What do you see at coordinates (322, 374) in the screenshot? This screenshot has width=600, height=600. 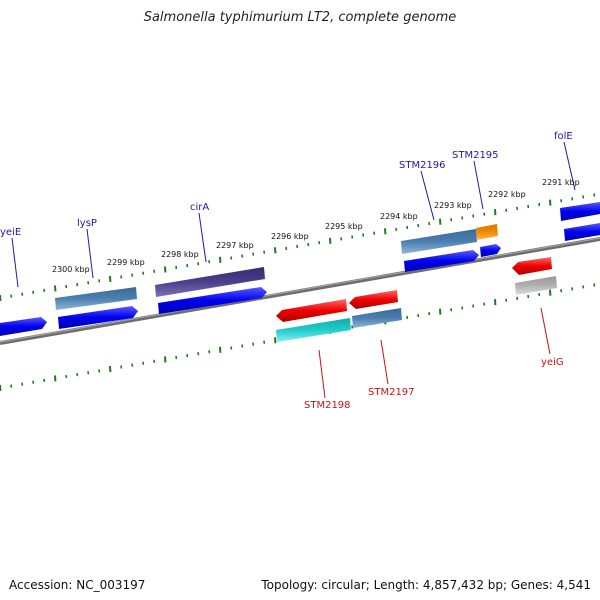 I see `leader-STM2198` at bounding box center [322, 374].